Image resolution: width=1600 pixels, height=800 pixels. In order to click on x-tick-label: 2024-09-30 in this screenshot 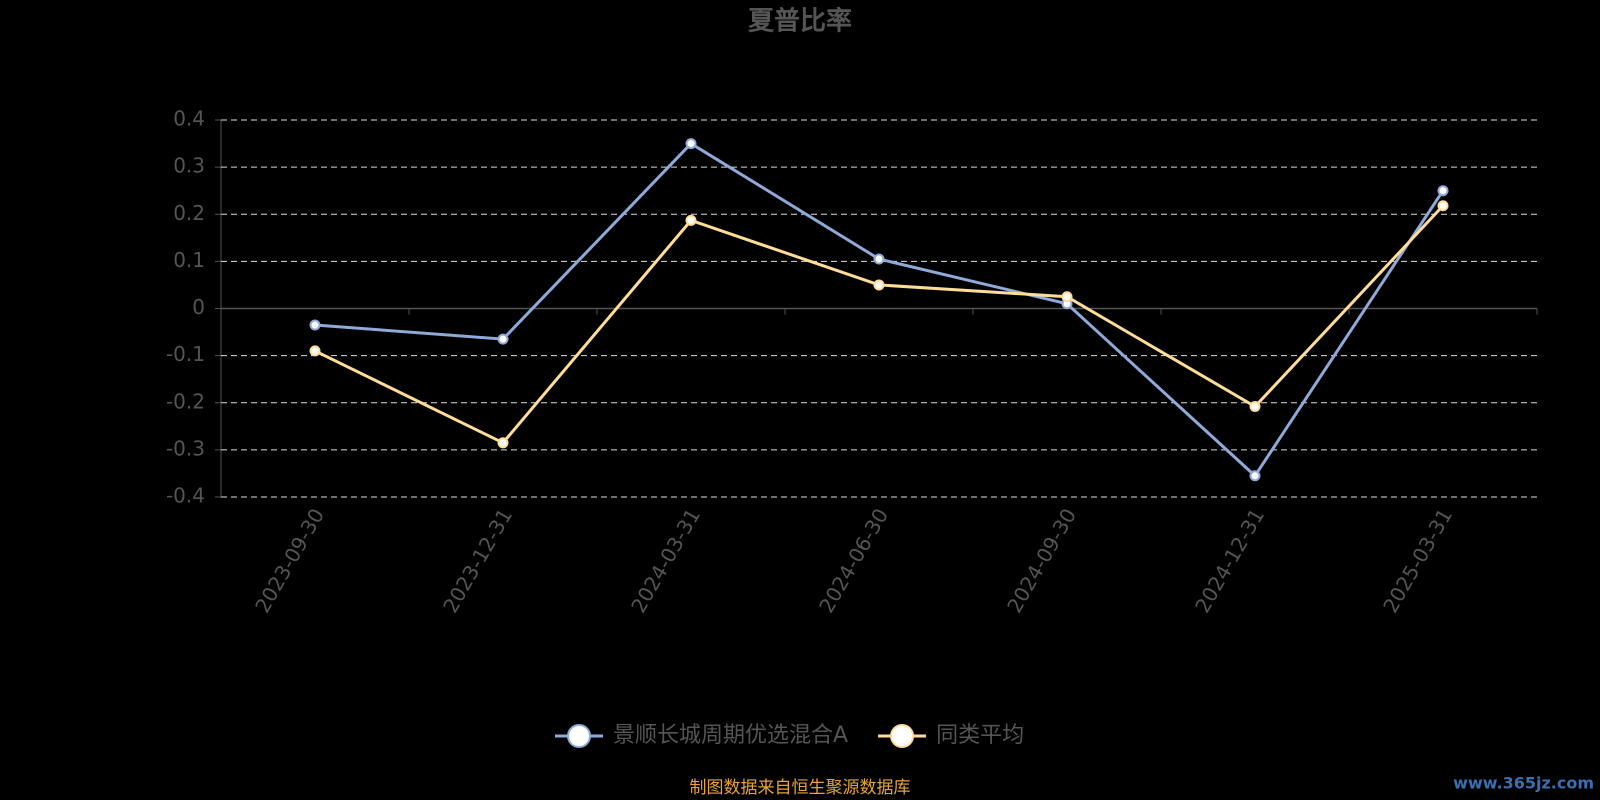, I will do `click(1041, 560)`.